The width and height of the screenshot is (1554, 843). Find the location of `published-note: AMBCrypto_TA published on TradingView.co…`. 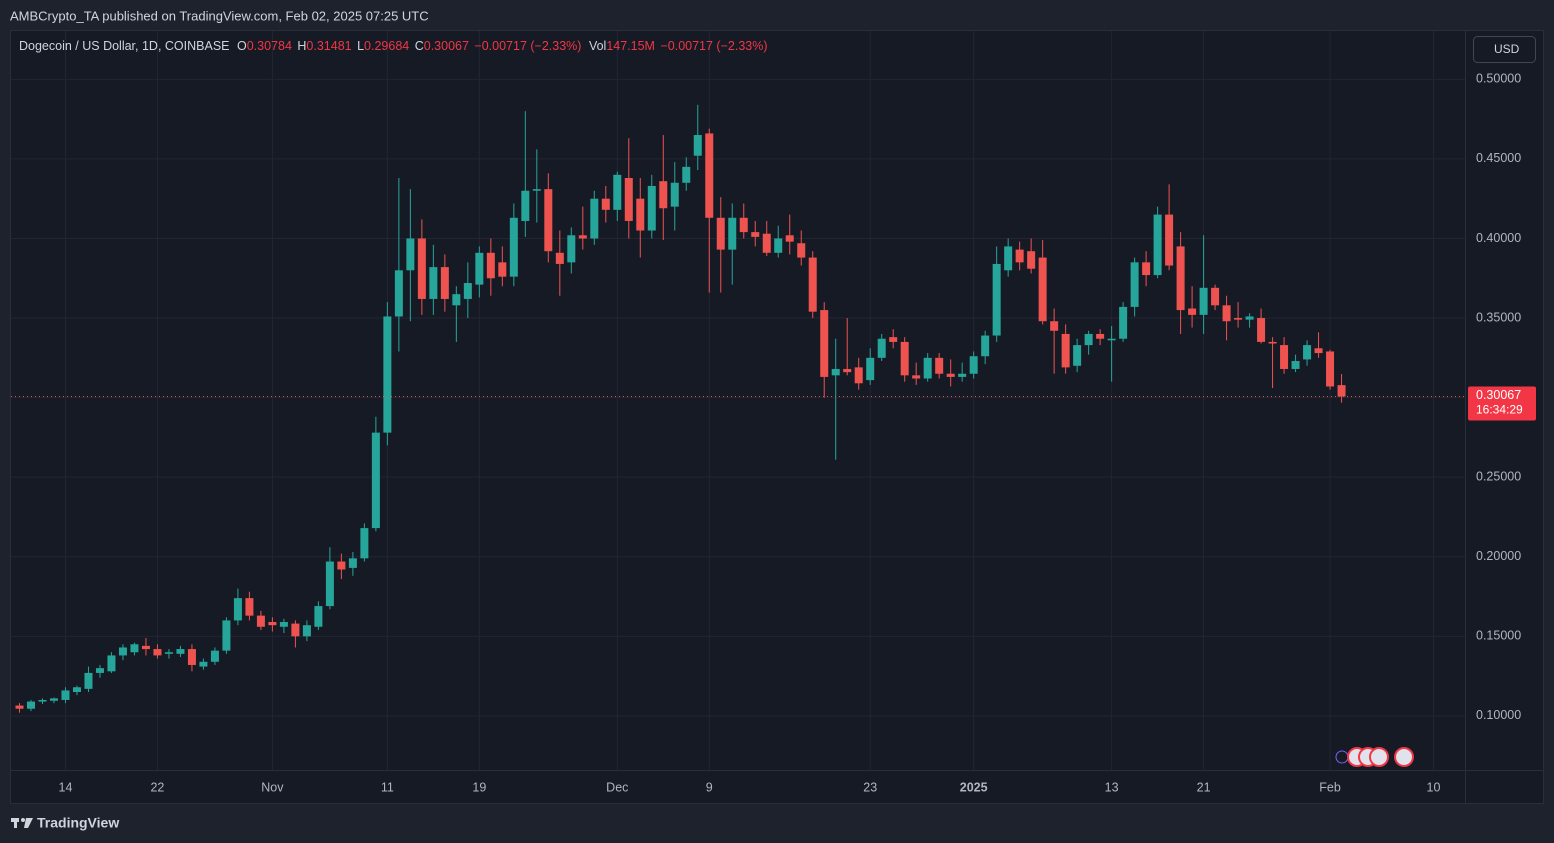

published-note: AMBCrypto_TA published on TradingView.co… is located at coordinates (219, 15).